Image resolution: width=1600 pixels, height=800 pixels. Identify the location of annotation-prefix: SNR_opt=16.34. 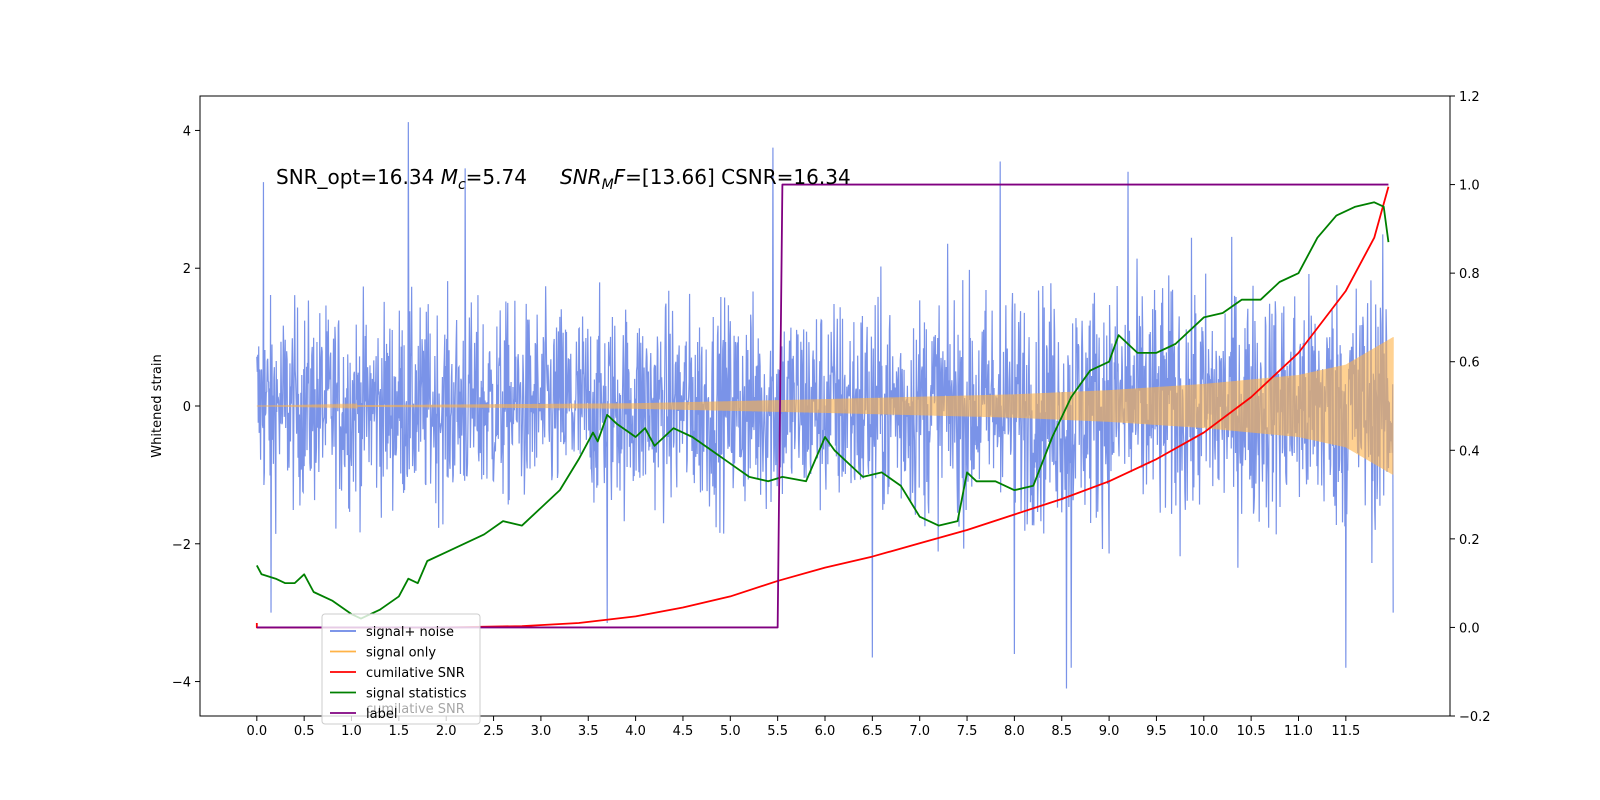
(358, 177).